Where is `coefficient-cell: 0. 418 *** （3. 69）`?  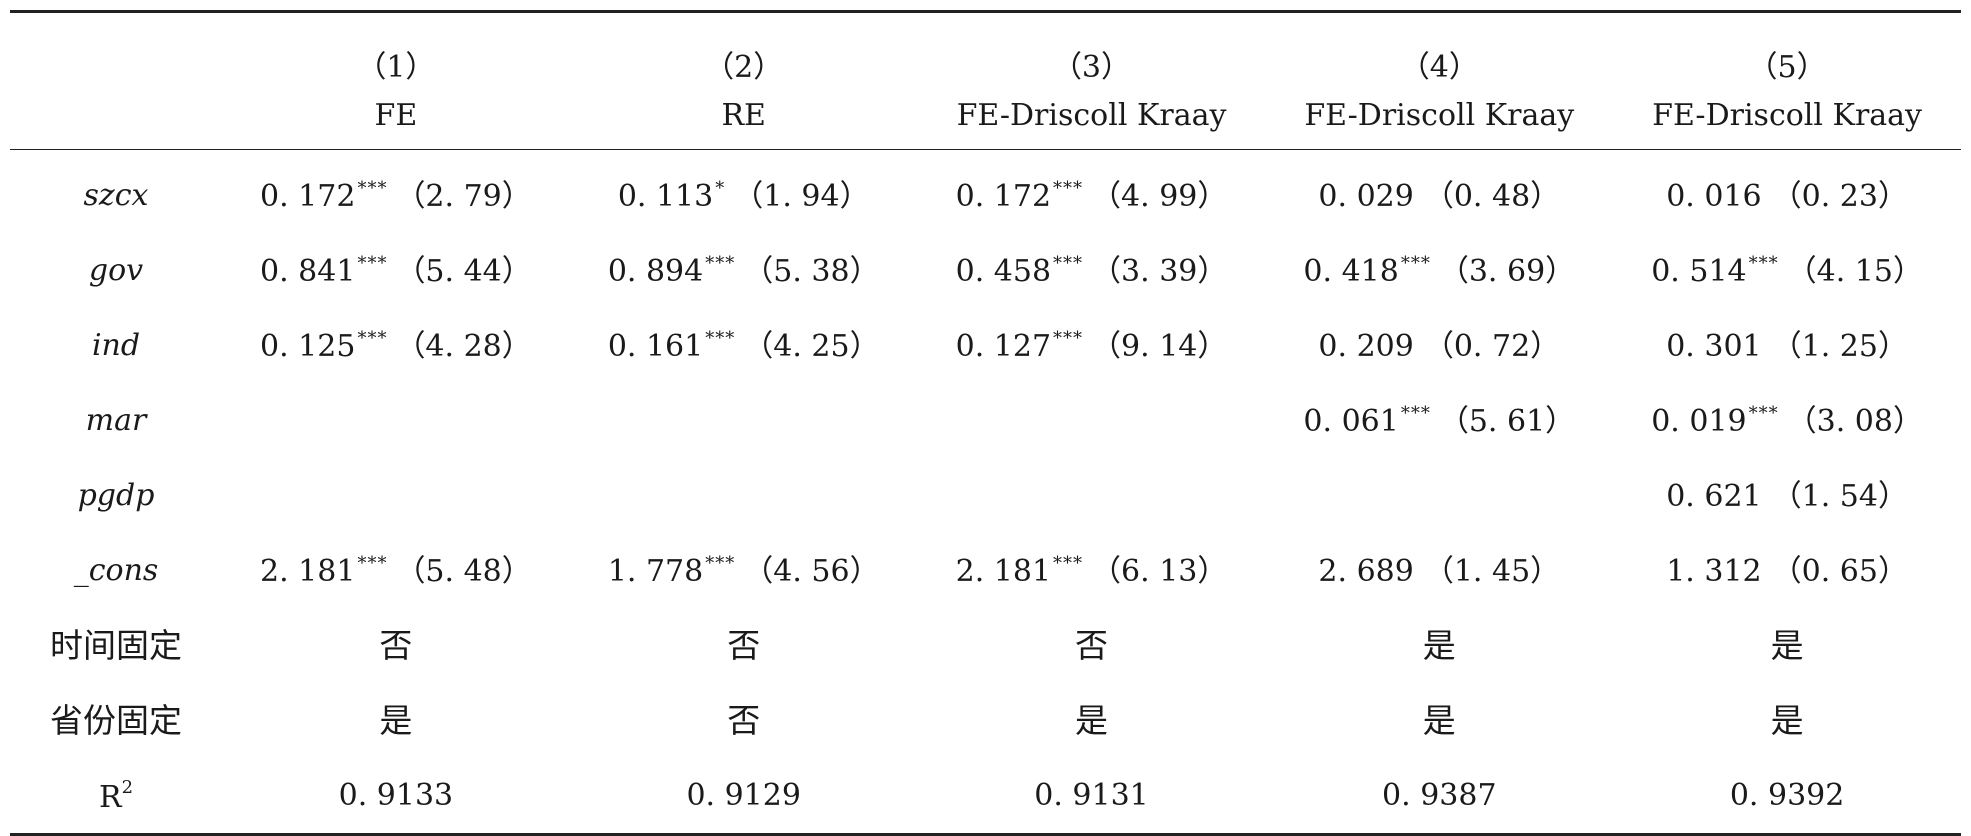 coefficient-cell: 0. 418 *** （3. 69） is located at coordinates (1439, 270).